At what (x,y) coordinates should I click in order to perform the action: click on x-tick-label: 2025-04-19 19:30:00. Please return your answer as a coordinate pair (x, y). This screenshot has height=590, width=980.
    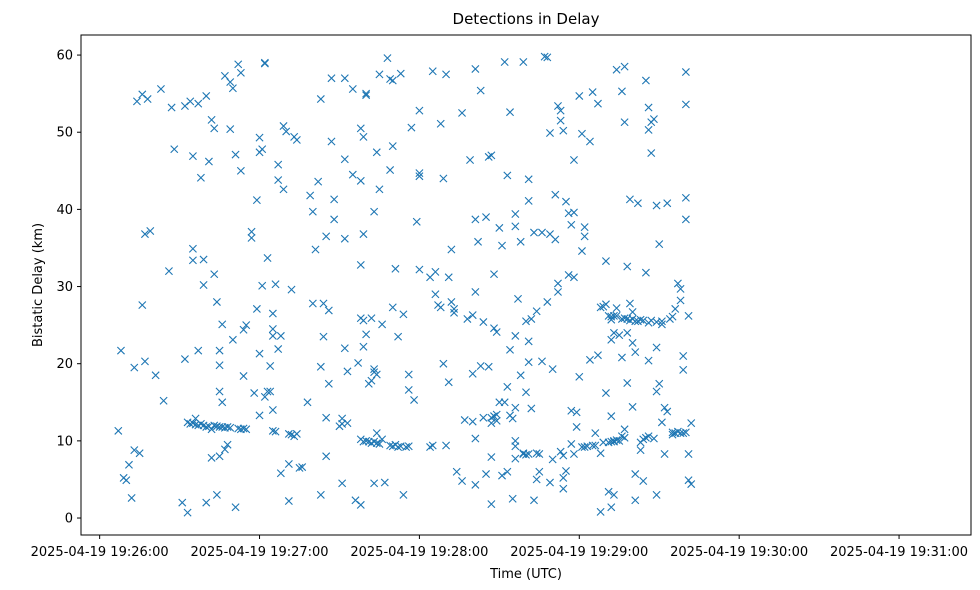
    Looking at the image, I should click on (739, 552).